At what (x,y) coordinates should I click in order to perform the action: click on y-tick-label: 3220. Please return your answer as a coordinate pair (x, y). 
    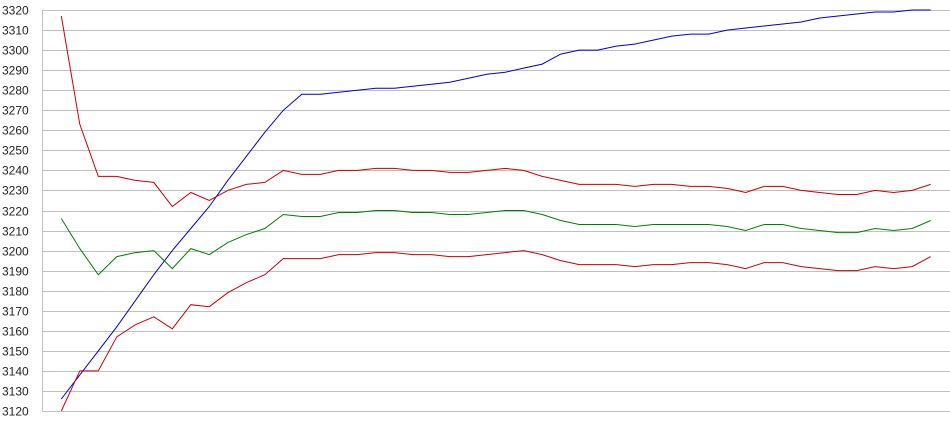
    Looking at the image, I should click on (15, 212).